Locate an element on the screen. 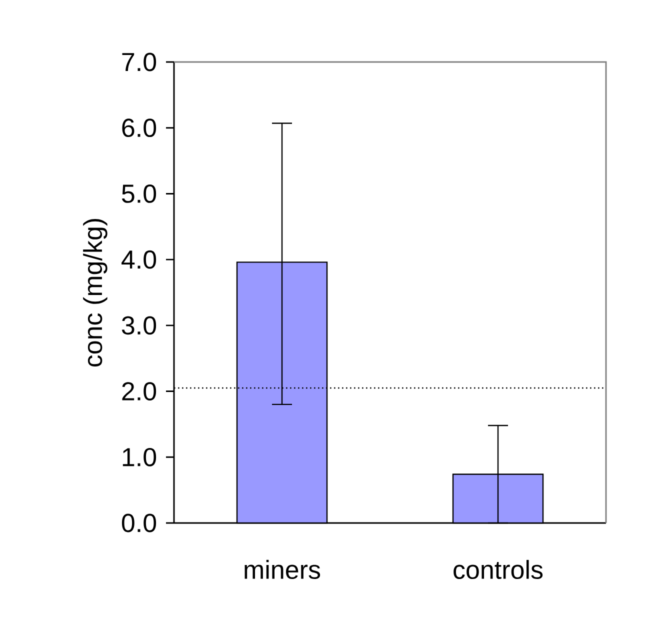 Image resolution: width=659 pixels, height=629 pixels. y-tick-label: 3.0 is located at coordinates (139, 325).